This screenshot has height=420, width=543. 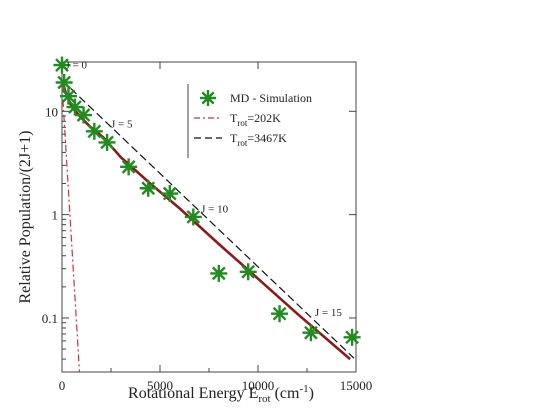 What do you see at coordinates (25, 217) in the screenshot?
I see `y-axis-label: Relative Population/(2J+1)` at bounding box center [25, 217].